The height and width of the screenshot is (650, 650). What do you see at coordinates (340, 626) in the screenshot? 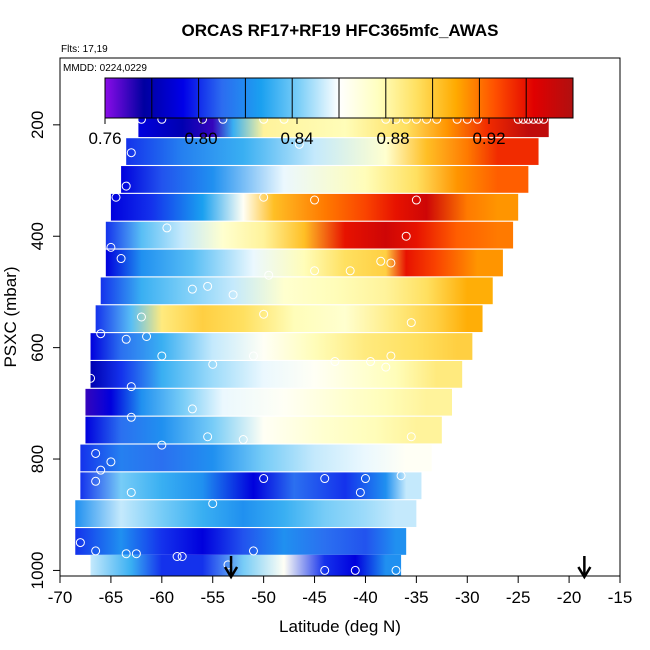
I see `x-axis-label: Latitude (deg N)` at bounding box center [340, 626].